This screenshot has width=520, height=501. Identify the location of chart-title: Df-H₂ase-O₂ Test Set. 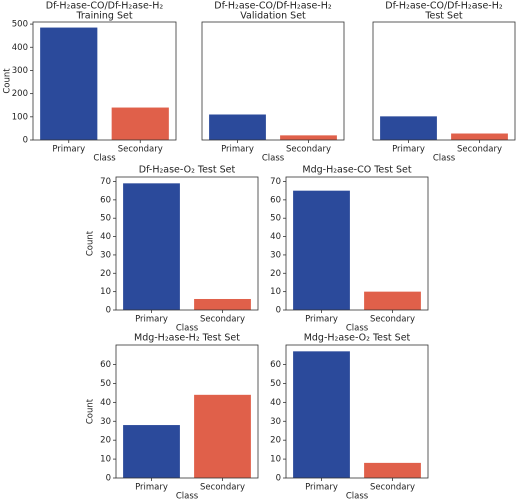
(187, 170).